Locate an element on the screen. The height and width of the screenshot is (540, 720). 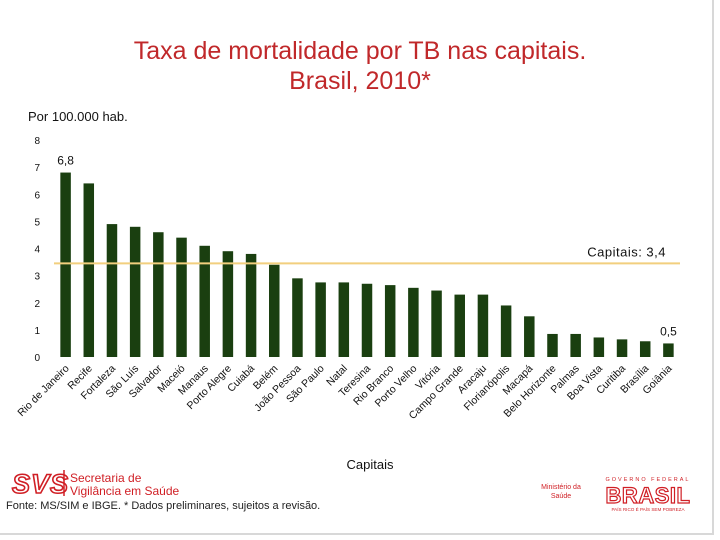
ministerio-saude-logo: Ministério da Saúde is located at coordinates (561, 492).